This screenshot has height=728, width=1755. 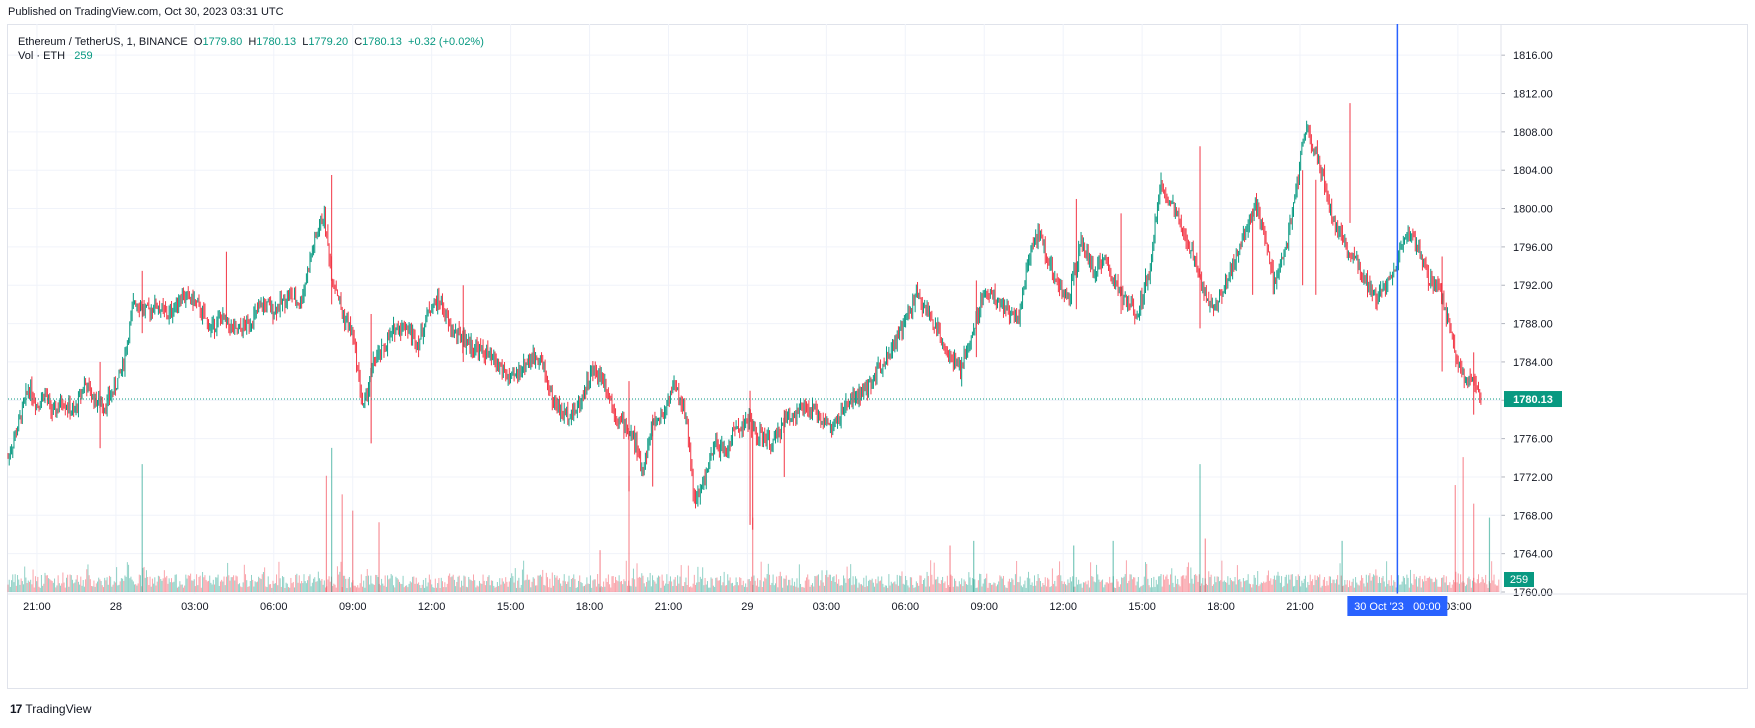 What do you see at coordinates (1533, 440) in the screenshot?
I see `y-tick-label: 1776.00` at bounding box center [1533, 440].